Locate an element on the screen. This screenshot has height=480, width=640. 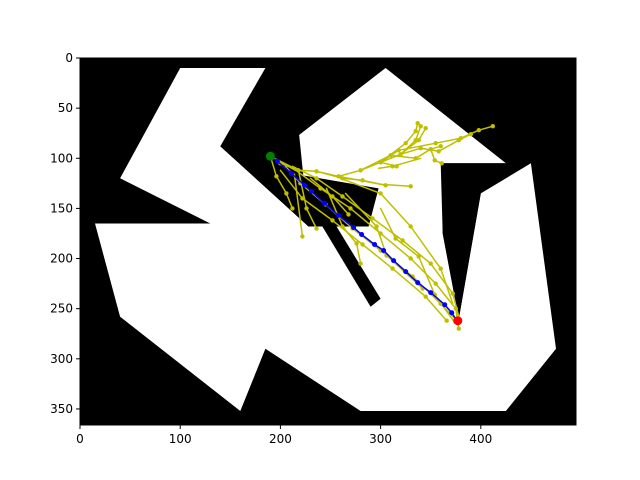
y-tick-label: 150 is located at coordinates (61, 208).